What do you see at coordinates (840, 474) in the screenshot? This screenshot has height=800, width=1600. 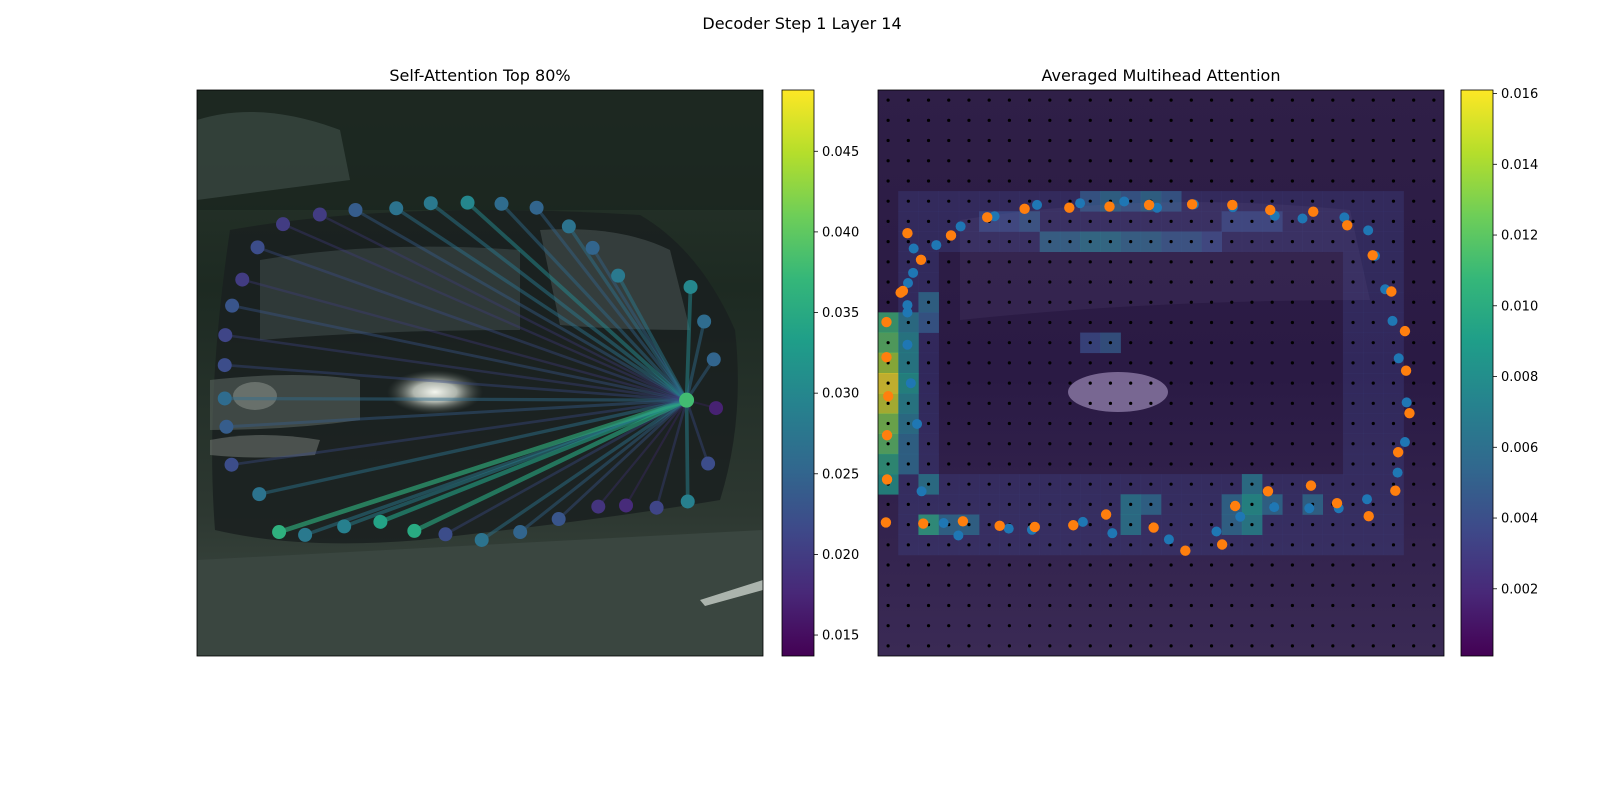 I see `colorbar-tick-label: 0.025` at bounding box center [840, 474].